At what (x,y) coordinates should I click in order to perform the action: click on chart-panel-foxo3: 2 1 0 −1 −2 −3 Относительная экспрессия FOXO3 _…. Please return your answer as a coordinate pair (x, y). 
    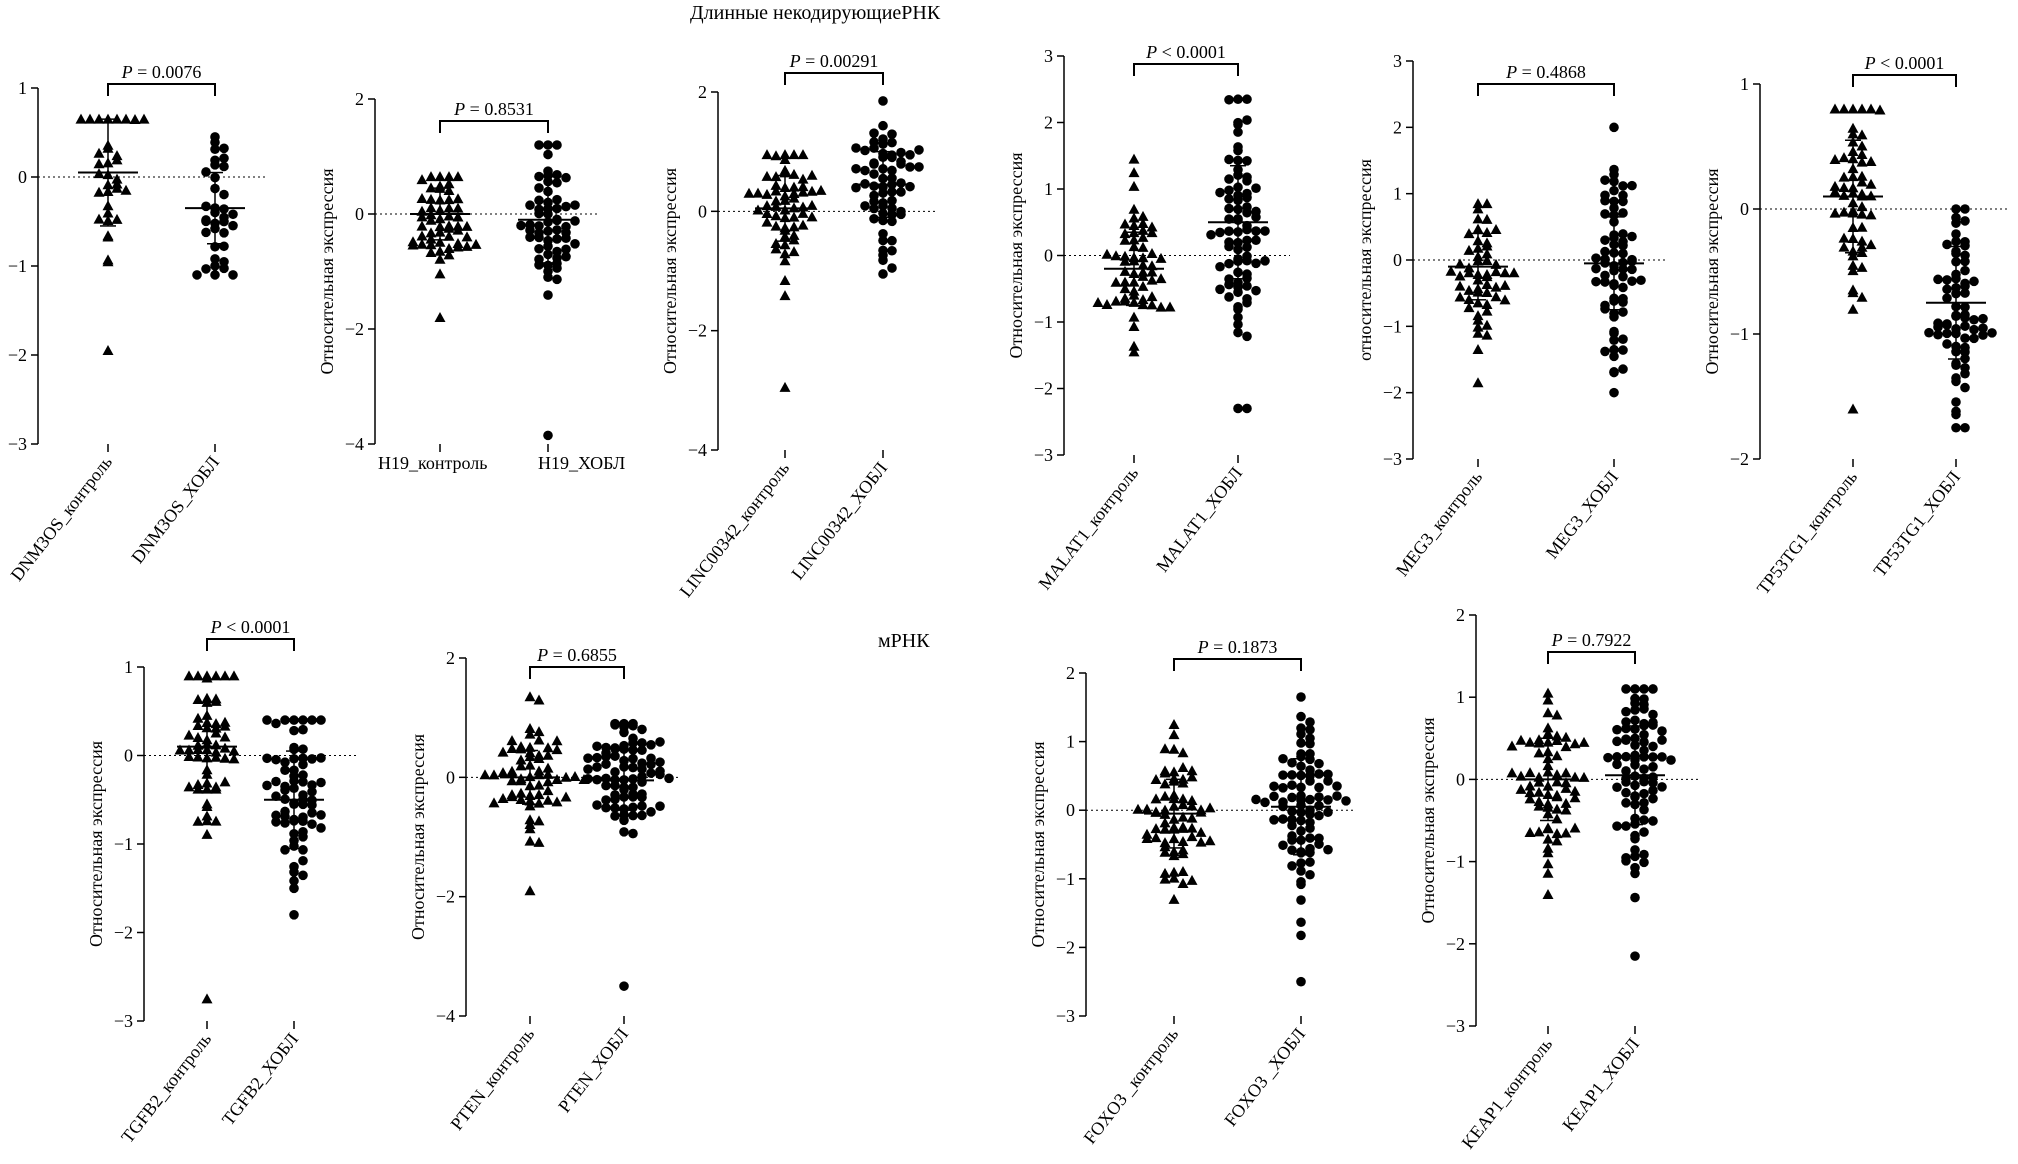
    Looking at the image, I should click on (1190, 892).